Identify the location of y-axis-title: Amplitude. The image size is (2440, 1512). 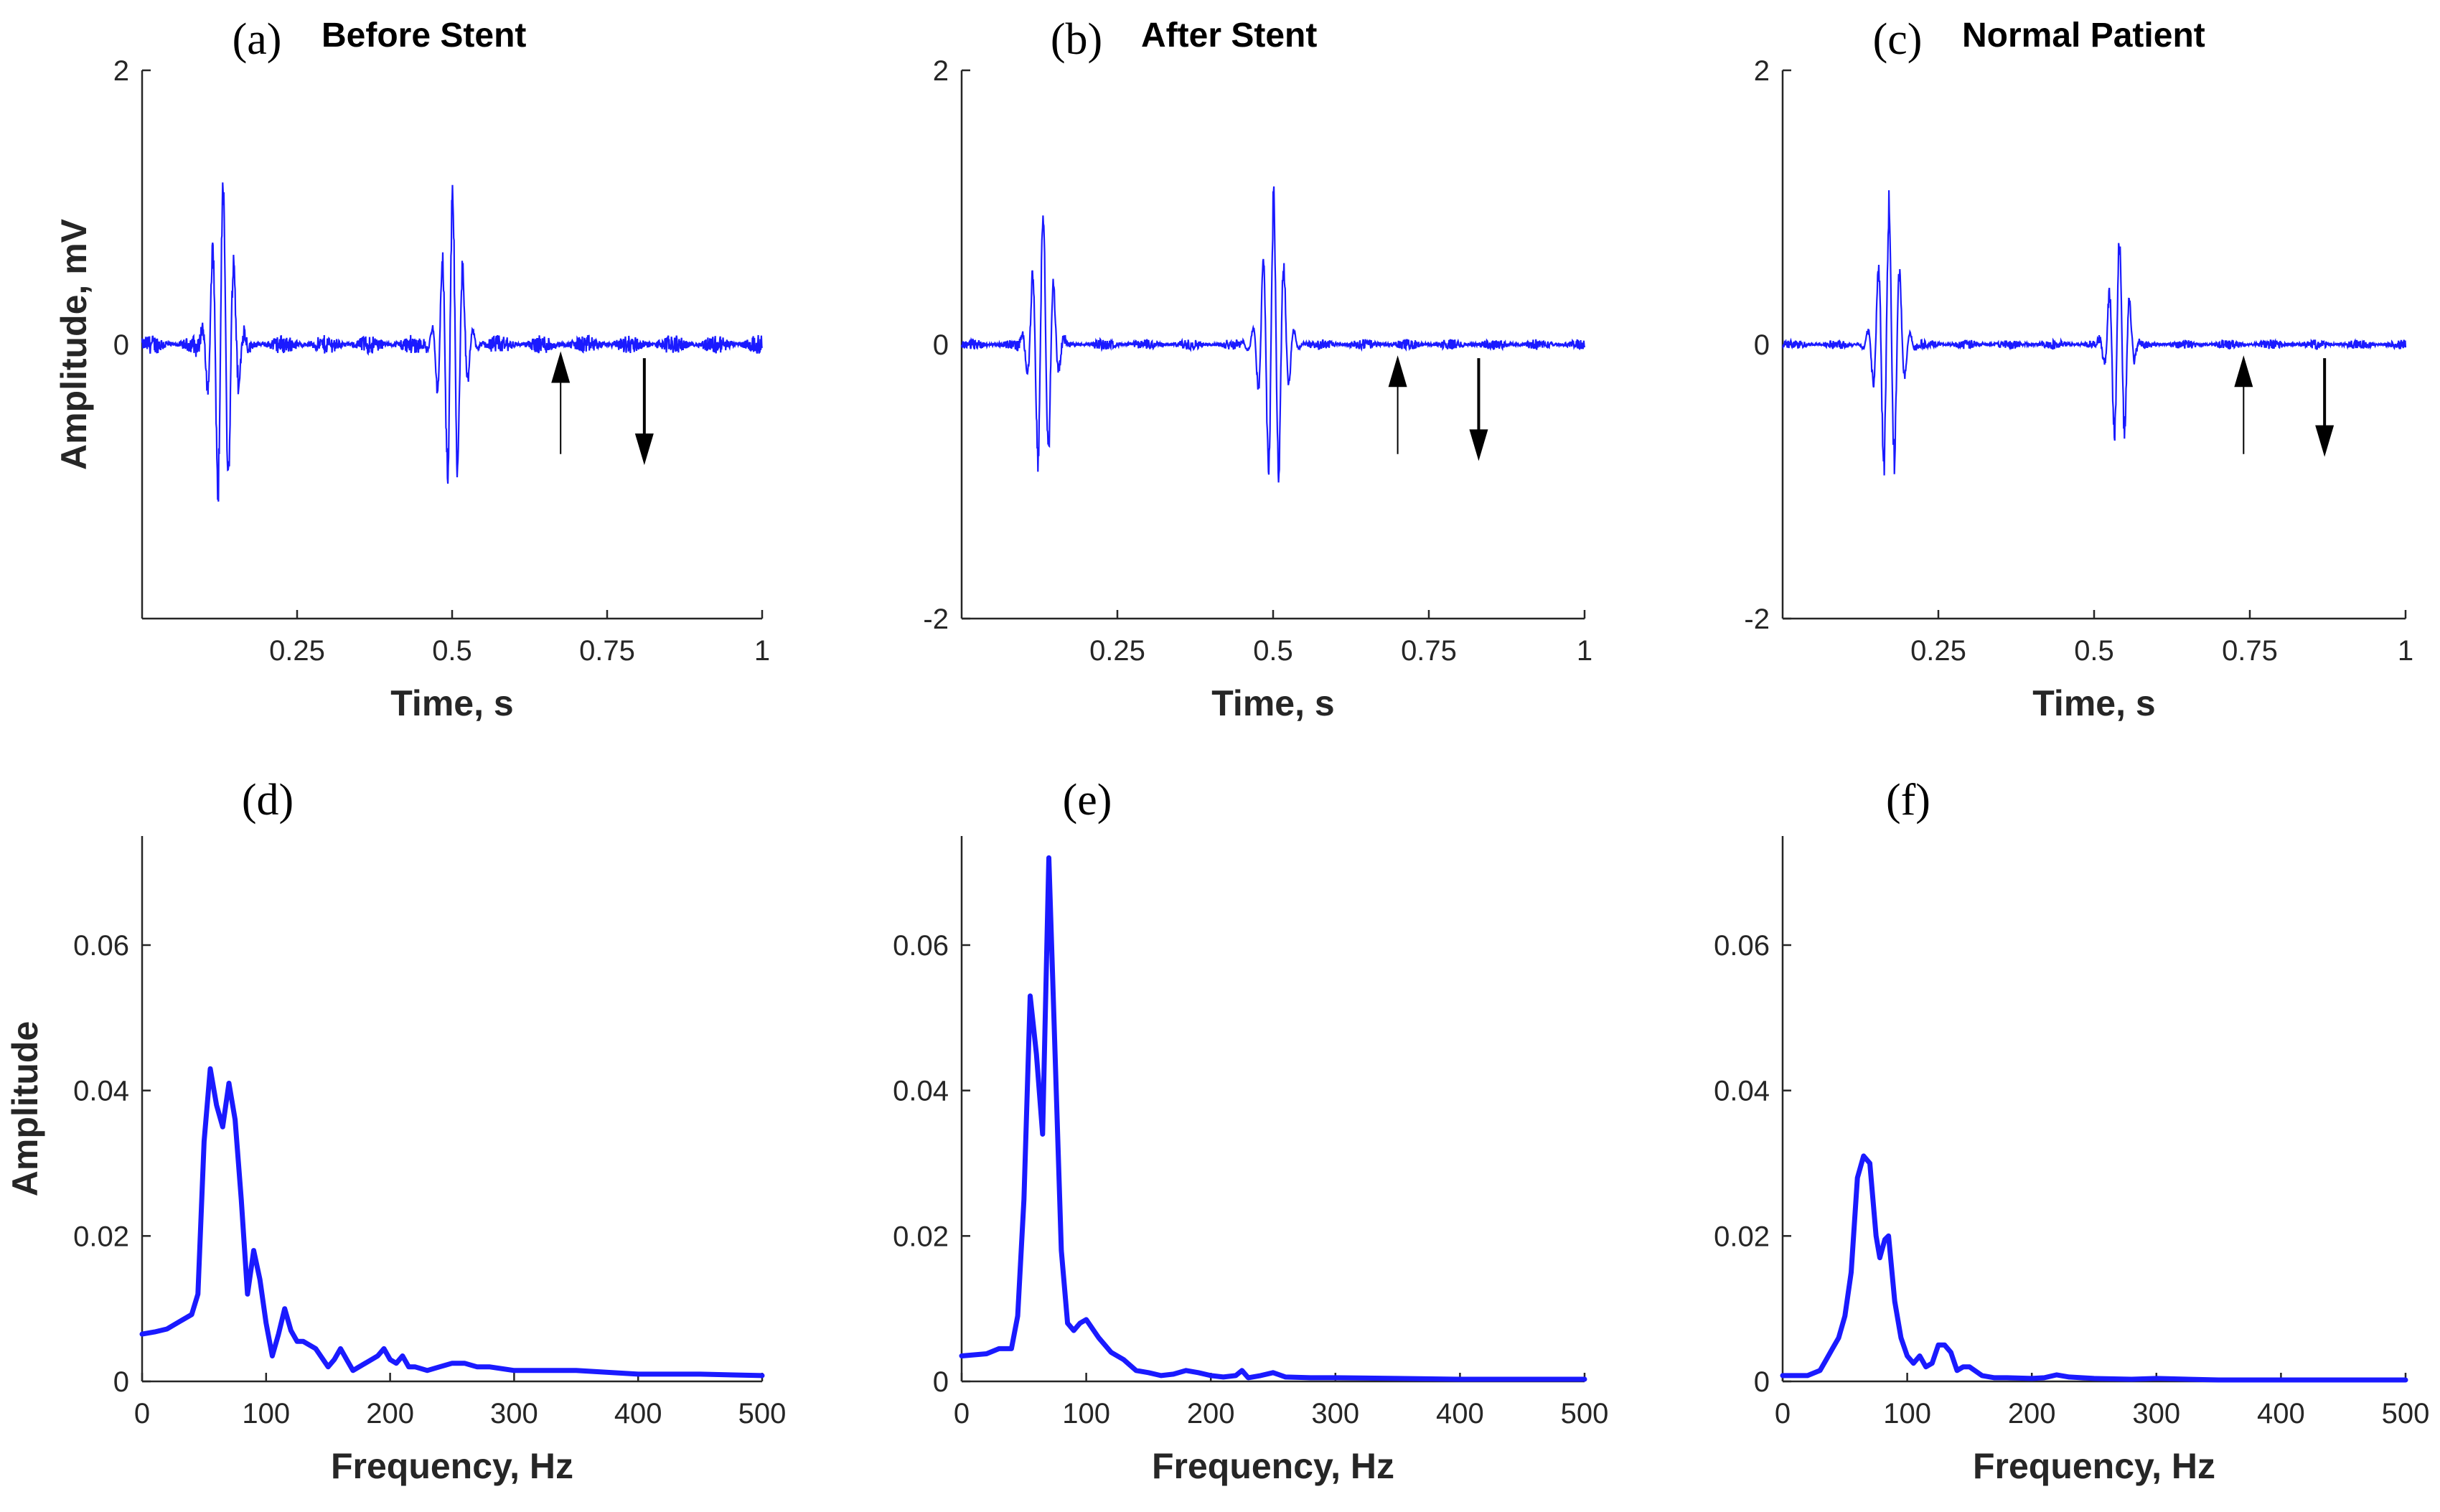
(25, 1108).